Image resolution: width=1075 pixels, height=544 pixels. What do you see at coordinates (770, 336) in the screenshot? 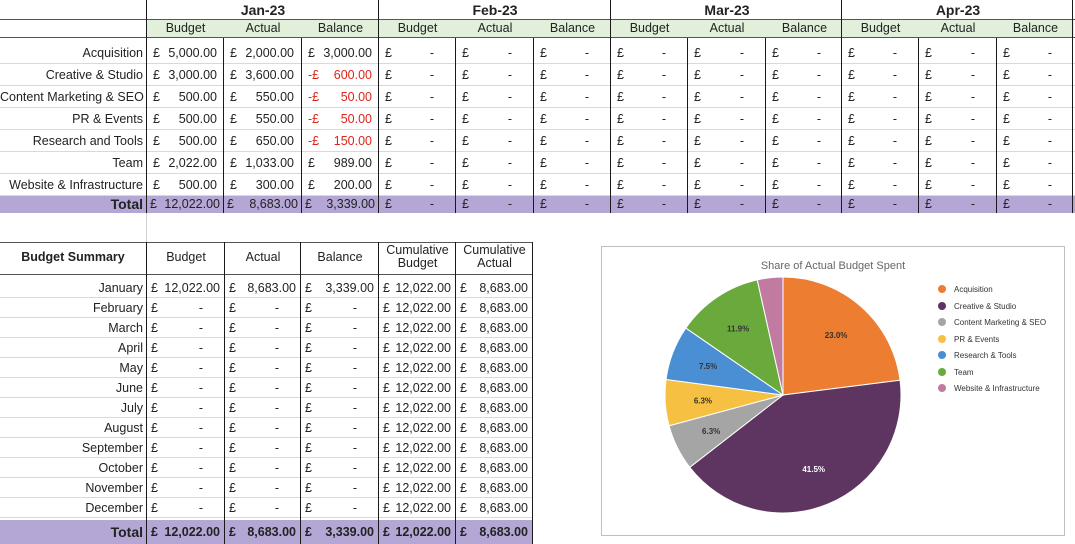
I see `pie-slice-website-infrastructure` at bounding box center [770, 336].